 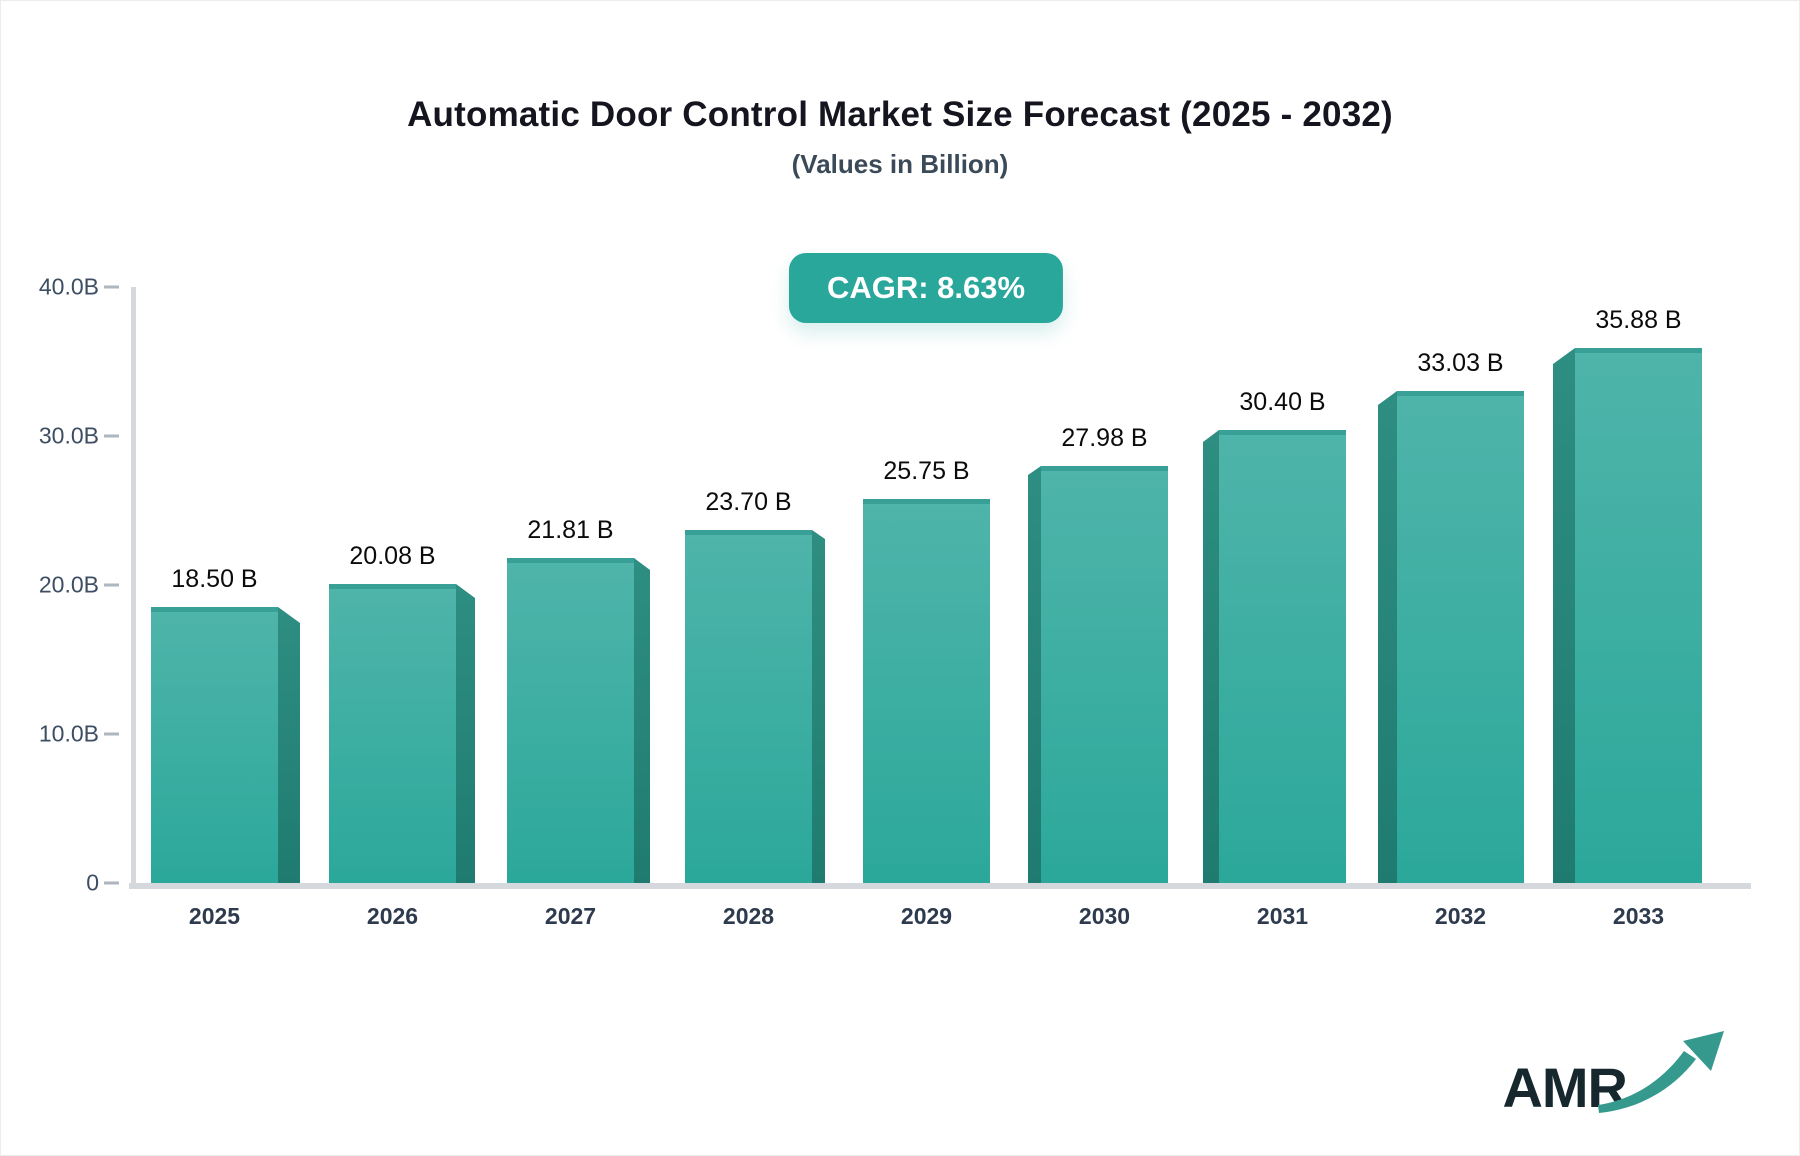 What do you see at coordinates (68, 286) in the screenshot?
I see `y-tick-label: 40.0B` at bounding box center [68, 286].